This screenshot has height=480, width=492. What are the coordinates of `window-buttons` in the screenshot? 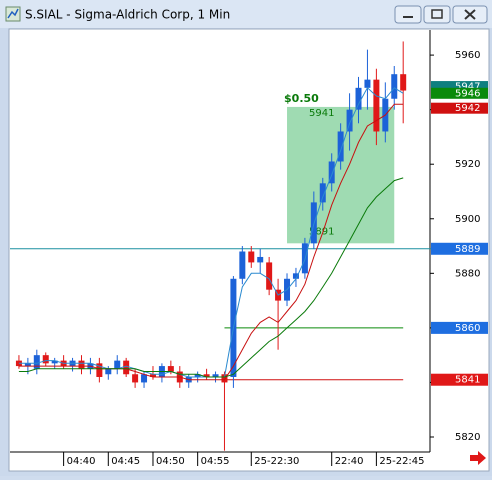 It's located at (441, 14).